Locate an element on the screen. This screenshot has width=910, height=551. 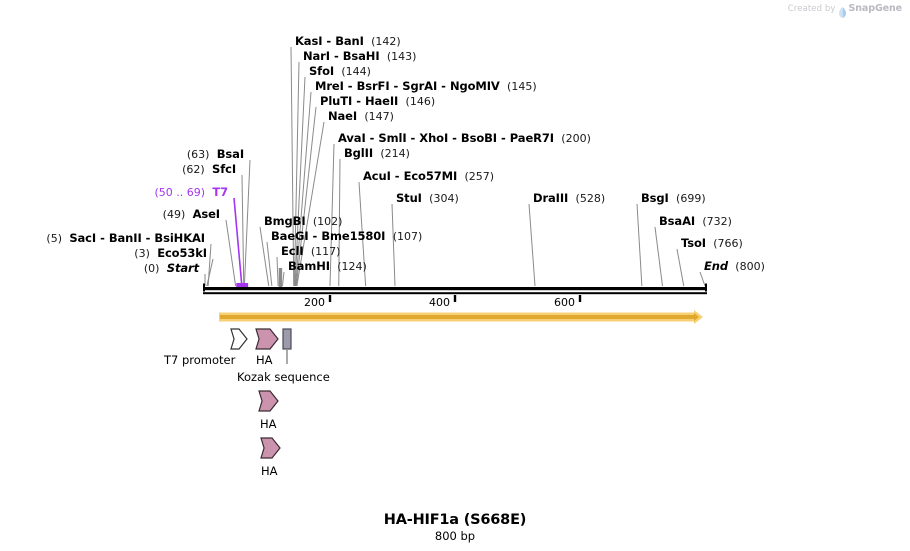
feature-glyphs is located at coordinates (261, 393).